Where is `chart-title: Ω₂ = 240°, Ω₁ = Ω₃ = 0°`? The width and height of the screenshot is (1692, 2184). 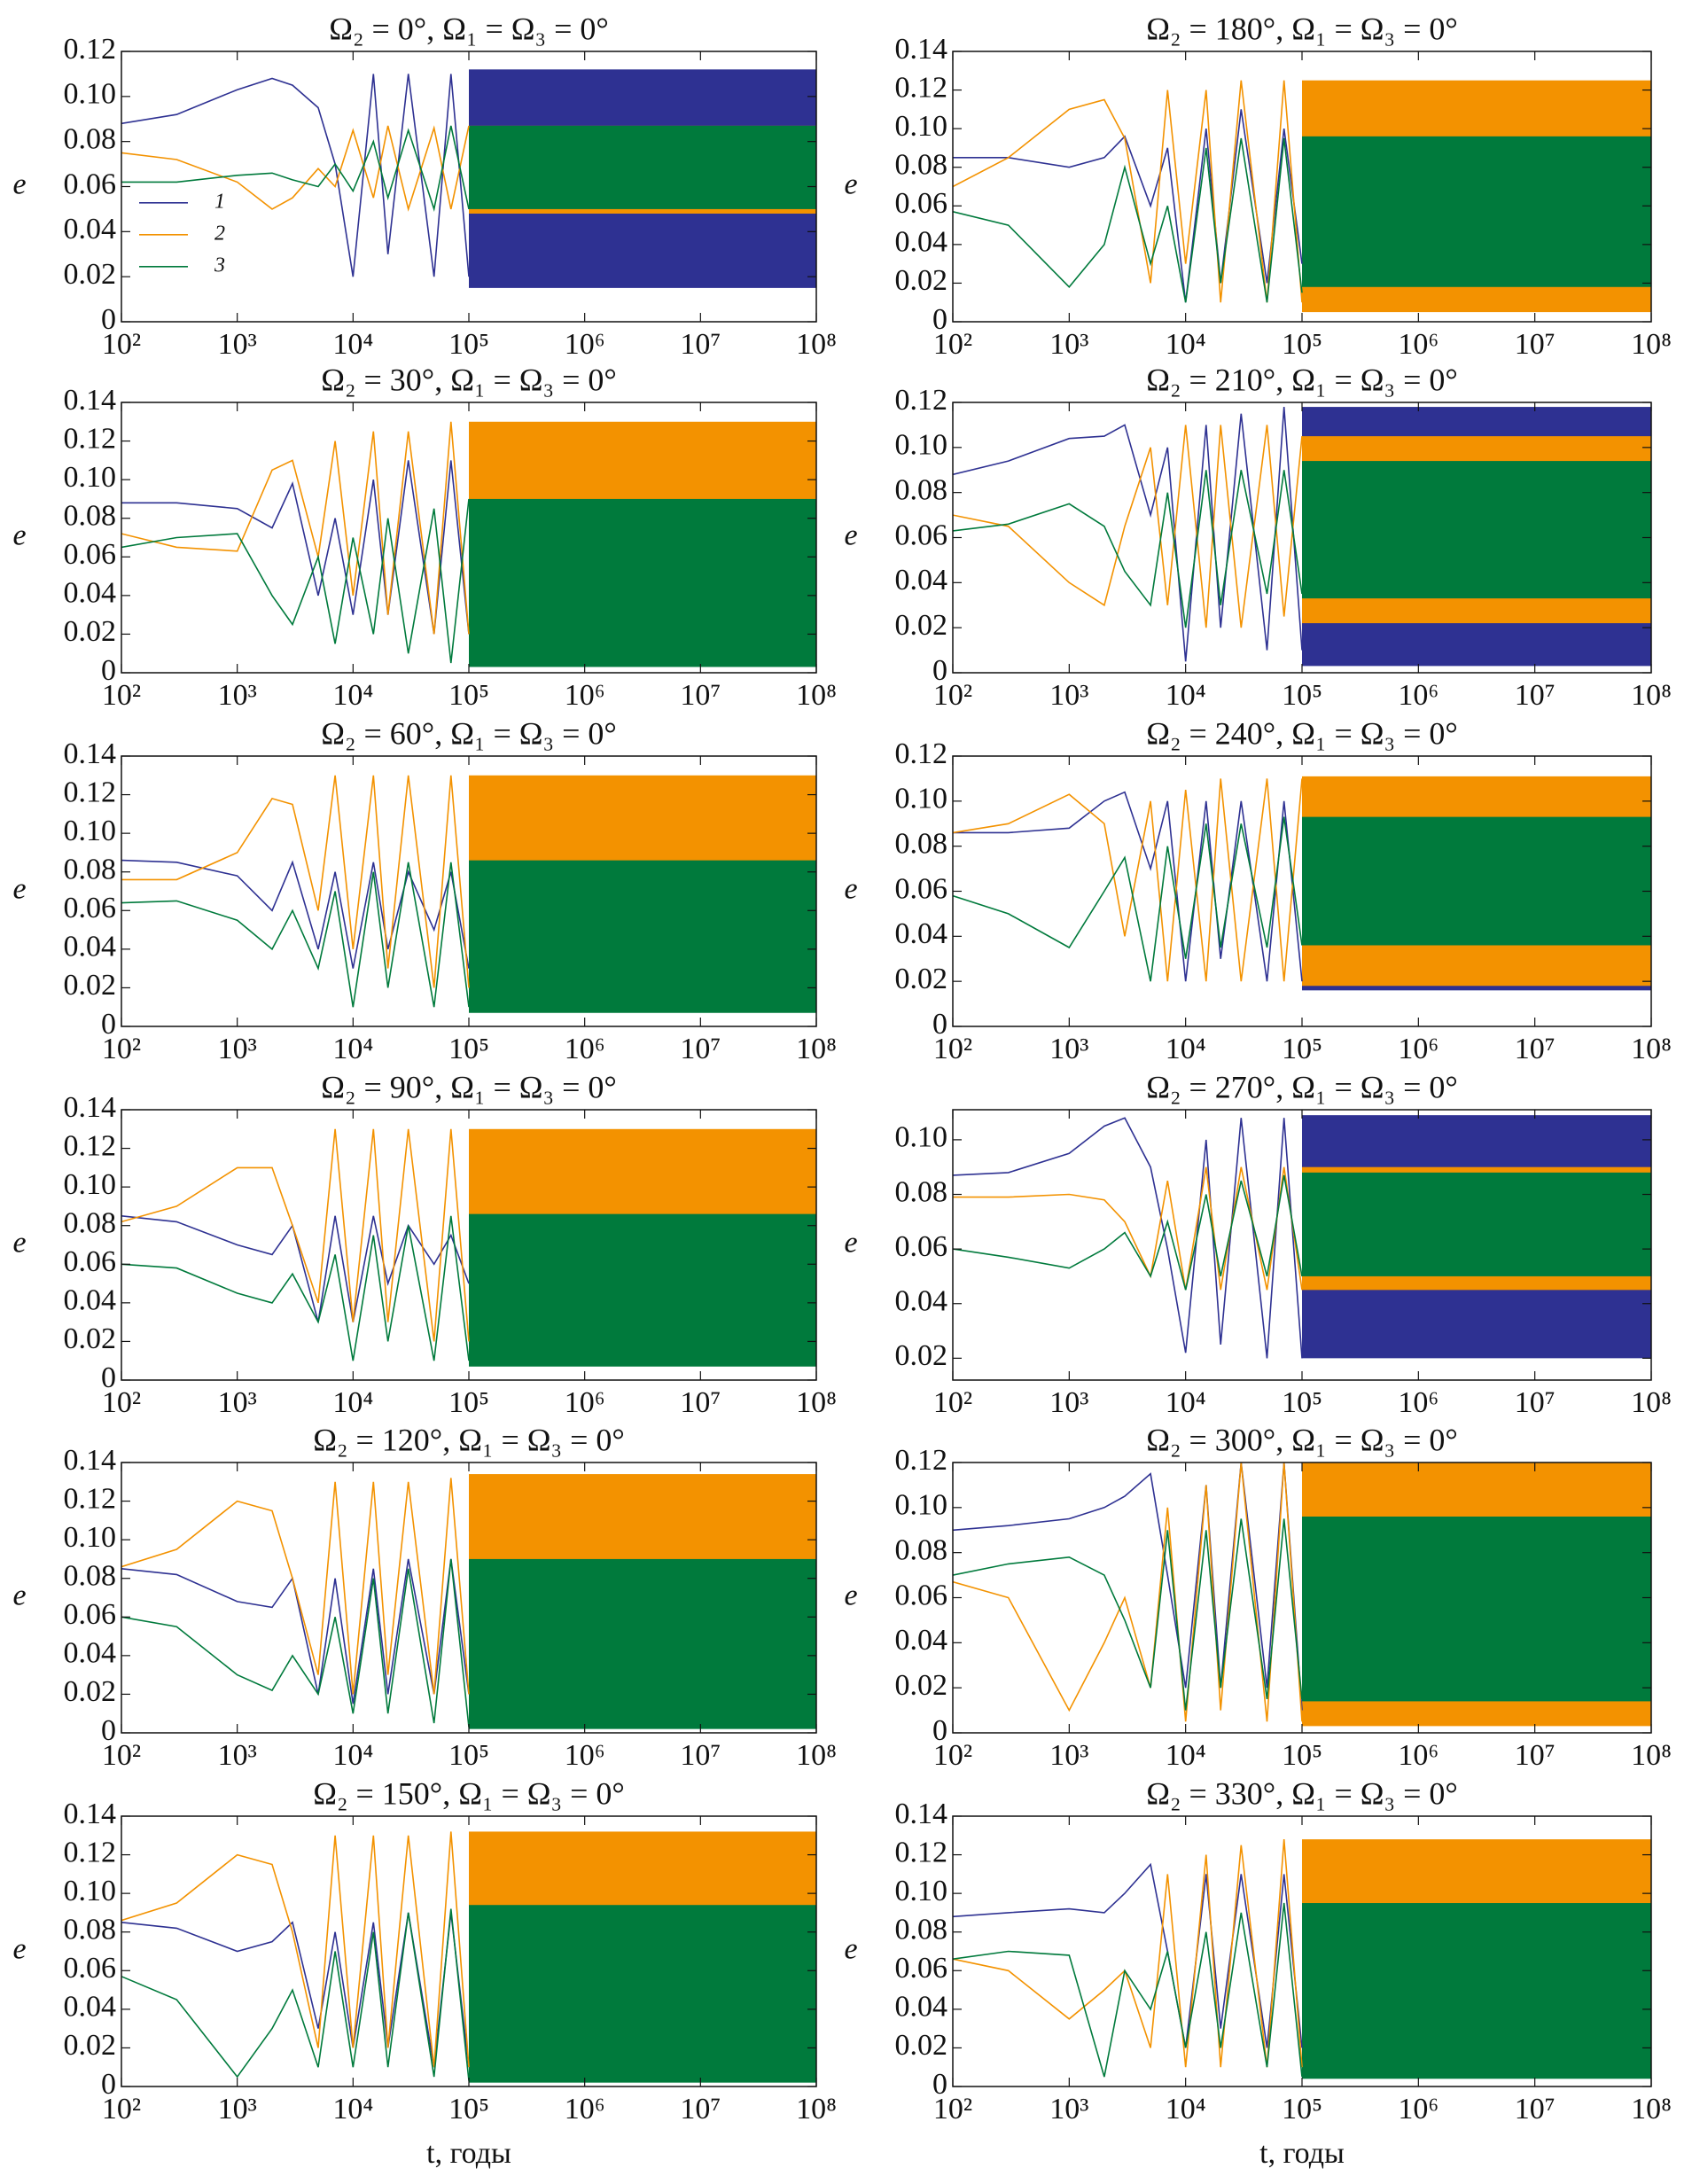
chart-title: Ω₂ = 240°, Ω₁ = Ω₃ = 0° is located at coordinates (1302, 733).